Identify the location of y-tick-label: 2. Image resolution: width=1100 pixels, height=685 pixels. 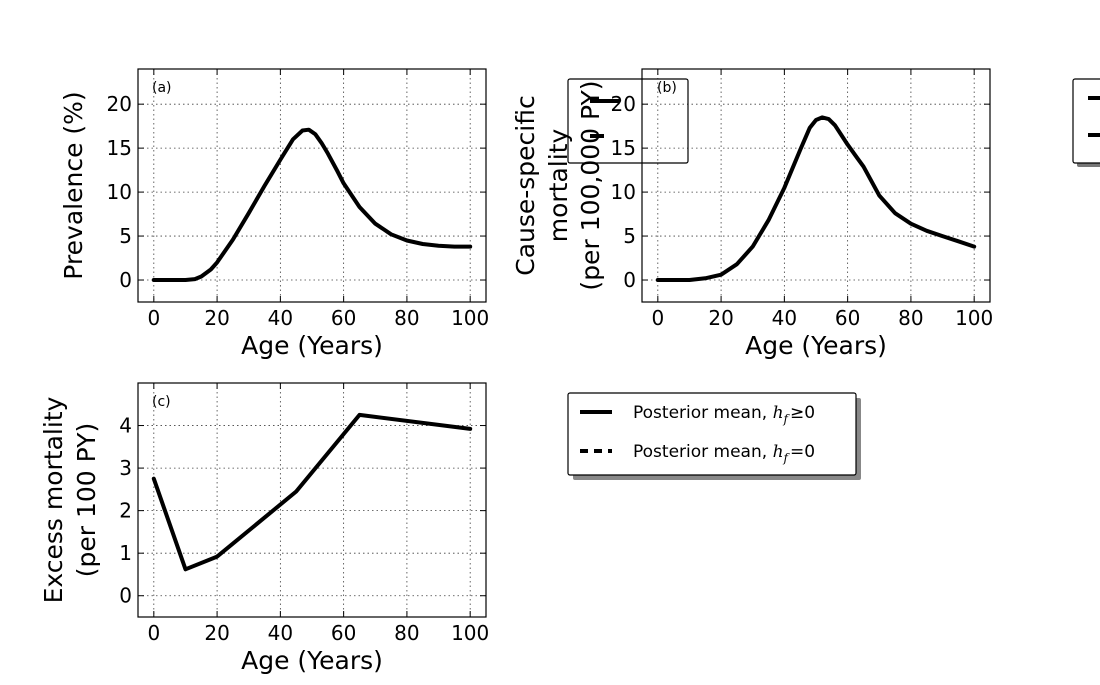
(125, 511).